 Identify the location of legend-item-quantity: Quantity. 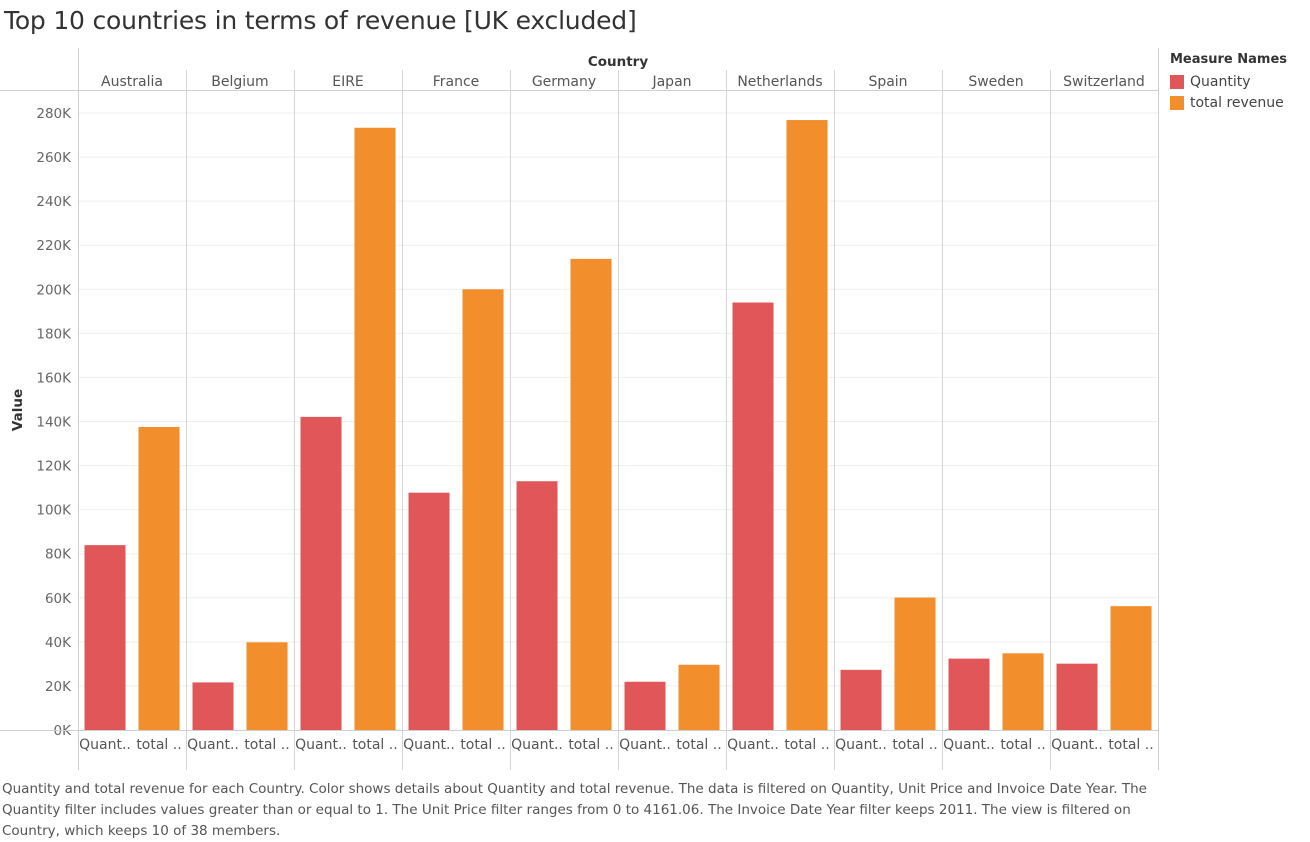
(1228, 81).